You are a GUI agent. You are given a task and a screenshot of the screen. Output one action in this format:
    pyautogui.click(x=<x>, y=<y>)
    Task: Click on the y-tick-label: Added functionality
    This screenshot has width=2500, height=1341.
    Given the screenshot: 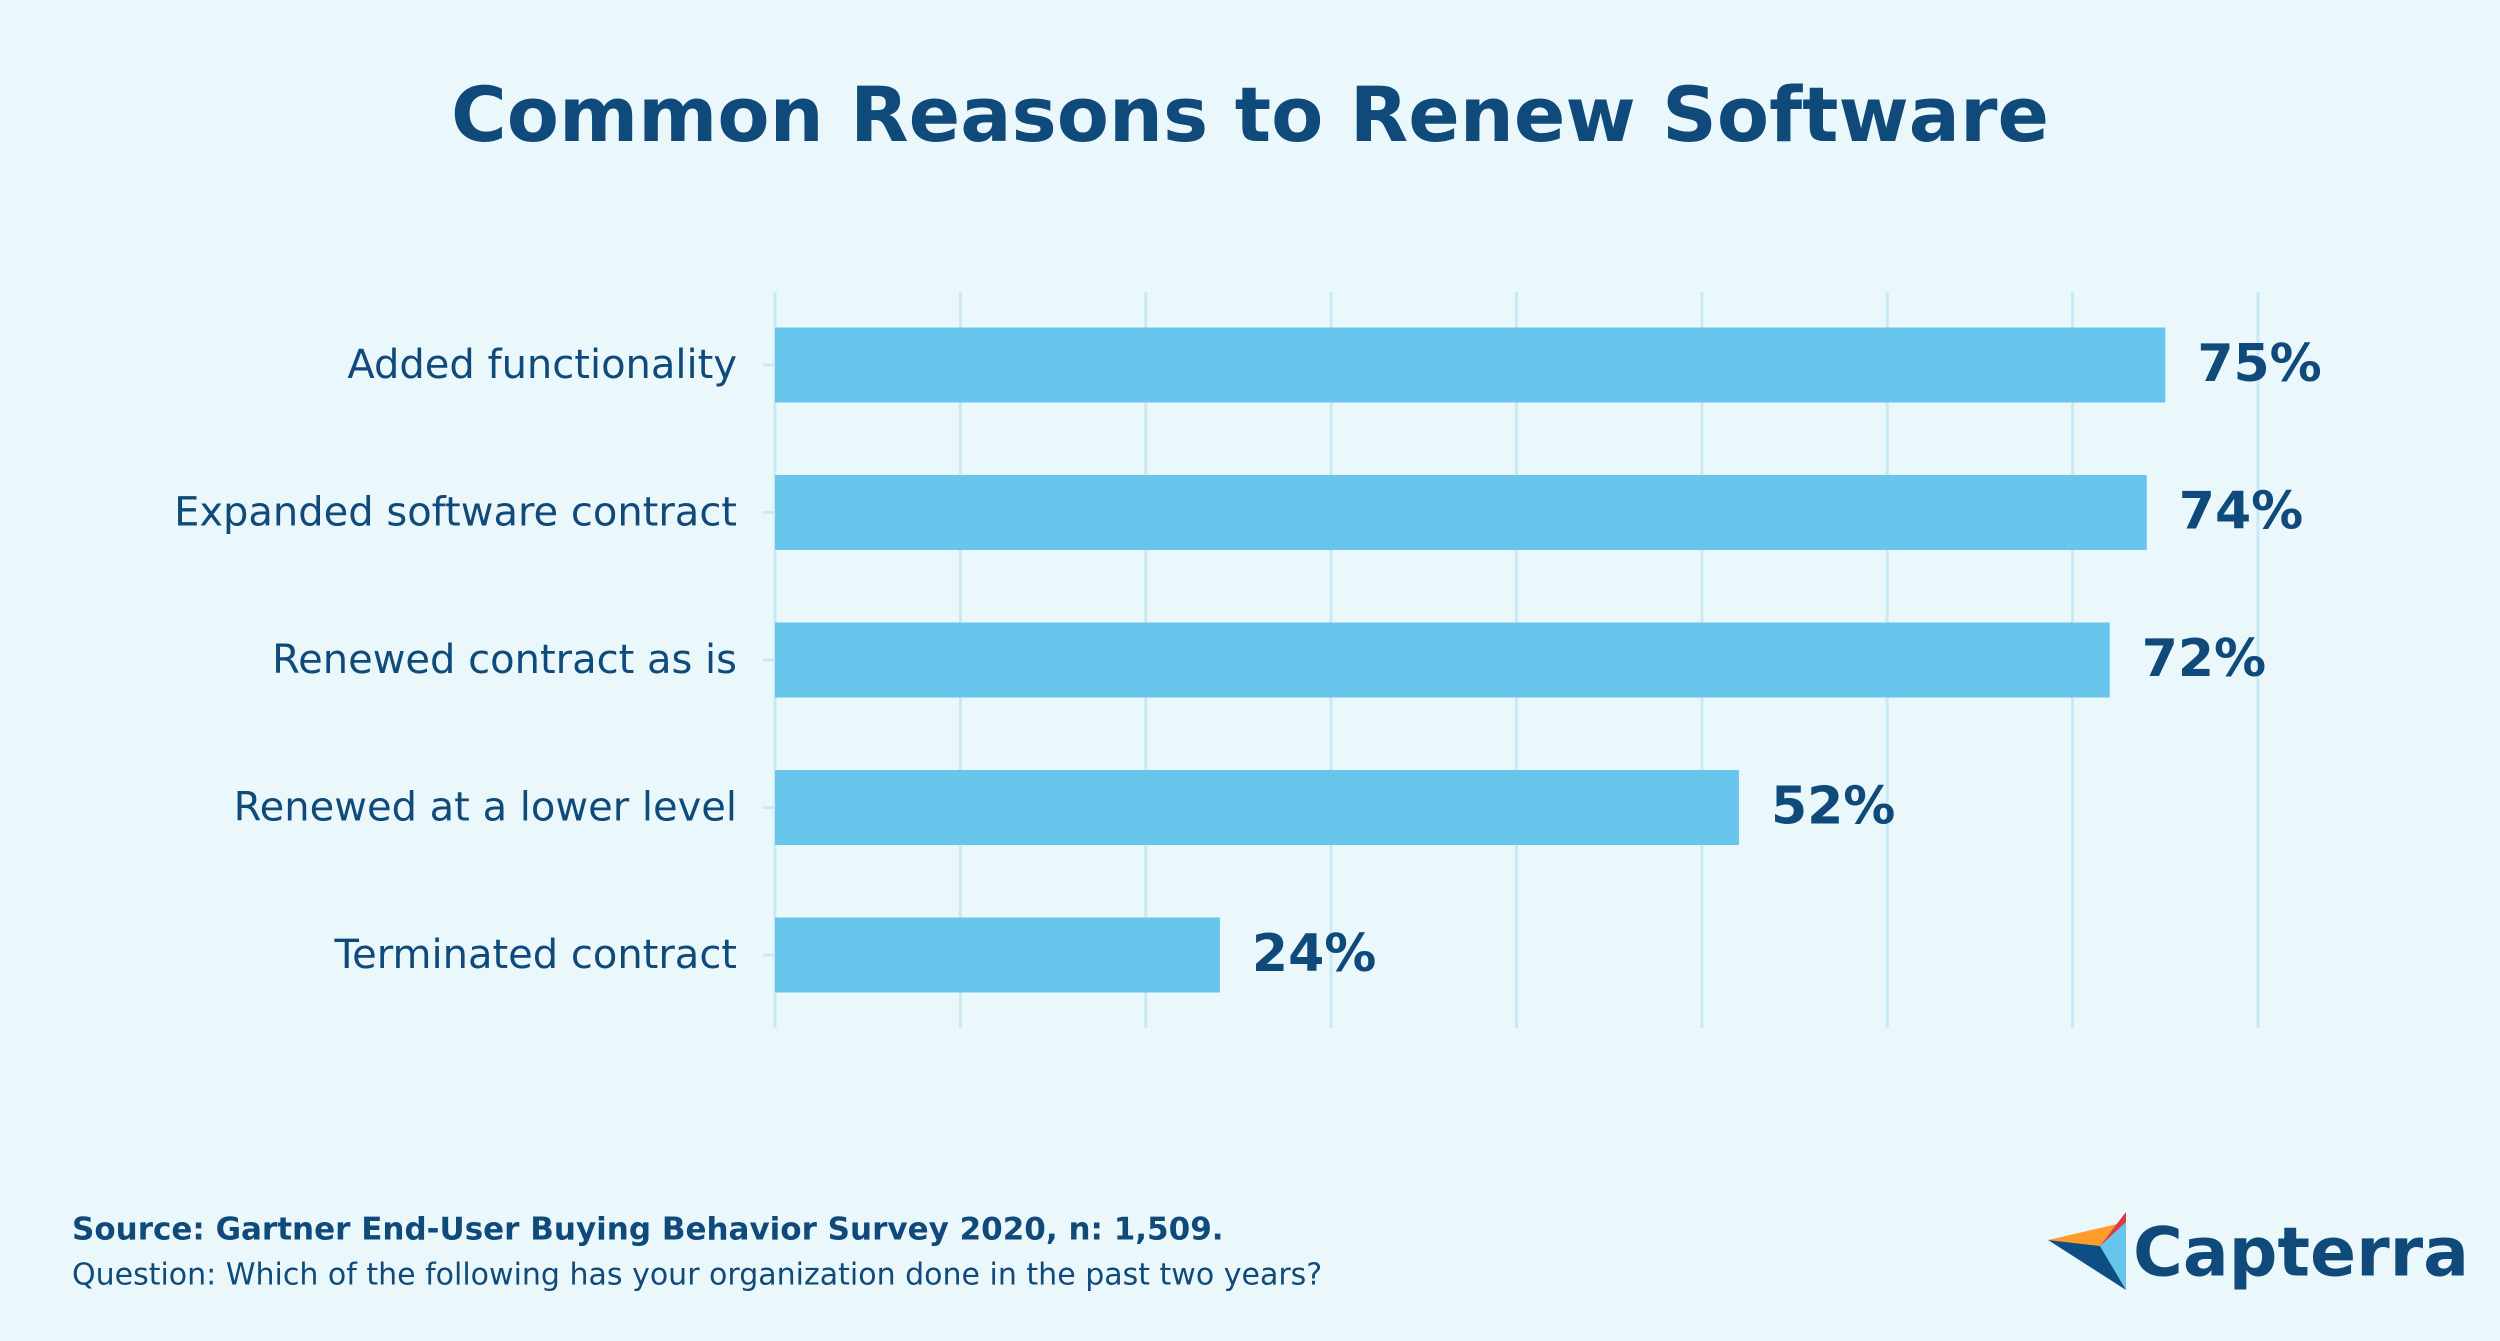 What is the action you would take?
    pyautogui.click(x=542, y=365)
    